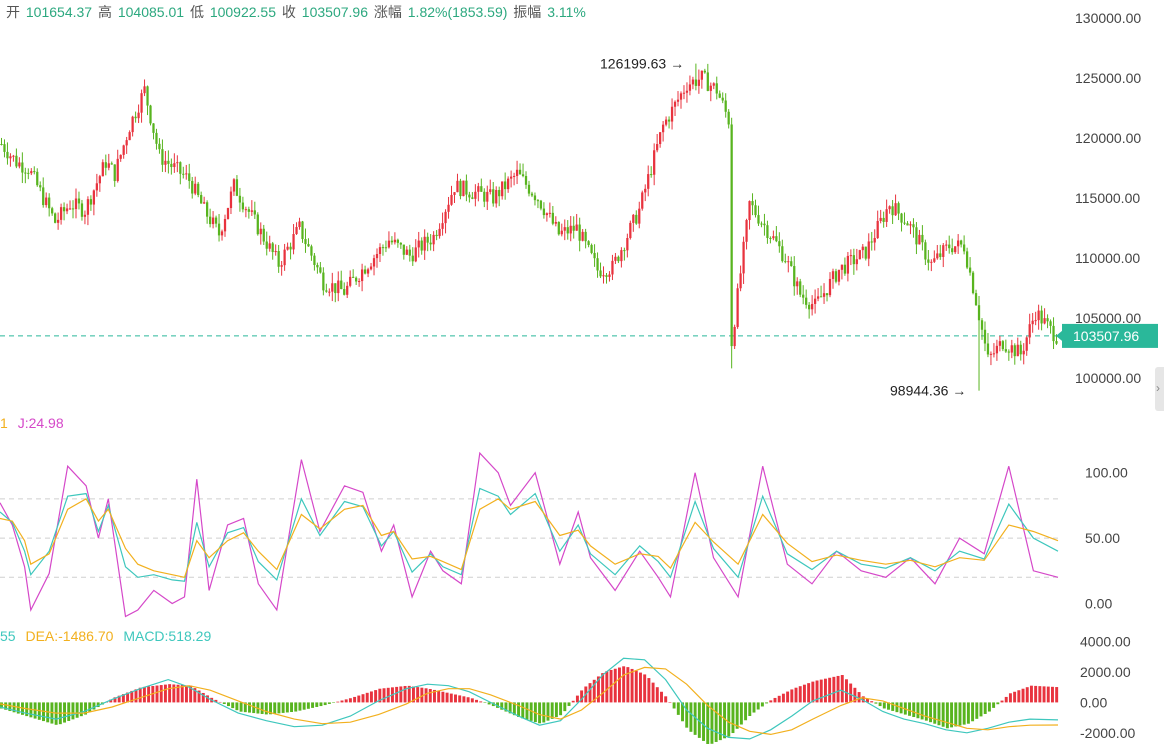  What do you see at coordinates (1098, 603) in the screenshot?
I see `kdj-y-tick: 0.00` at bounding box center [1098, 603].